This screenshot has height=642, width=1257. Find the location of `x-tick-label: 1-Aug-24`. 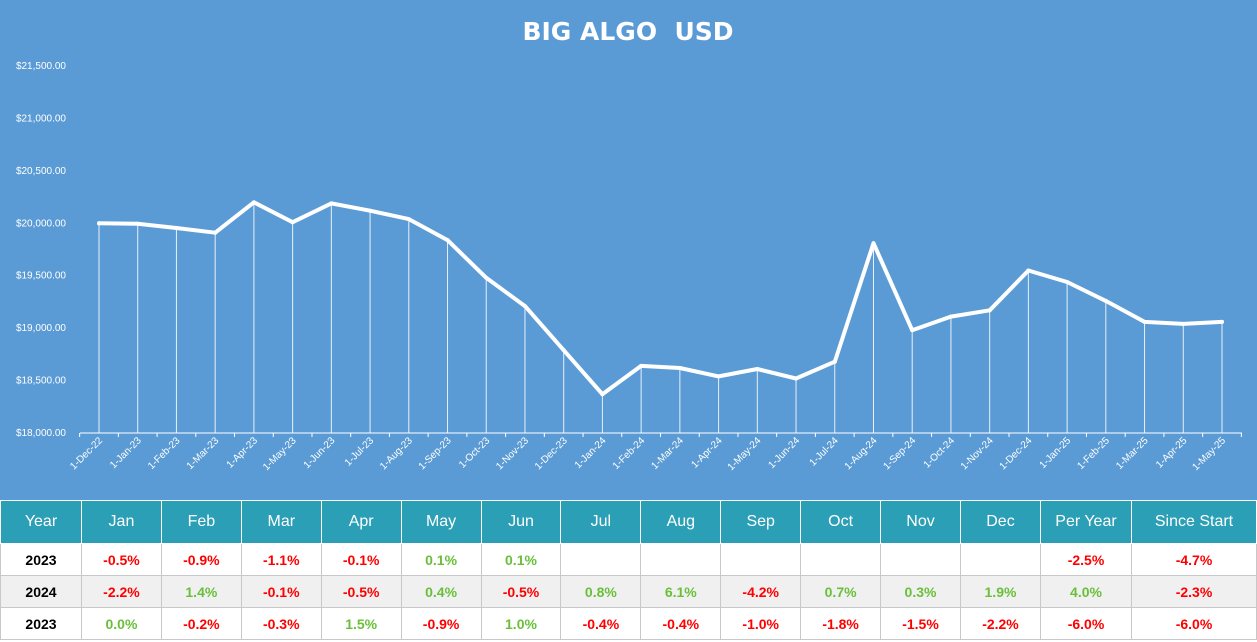

x-tick-label: 1-Aug-24 is located at coordinates (861, 453).